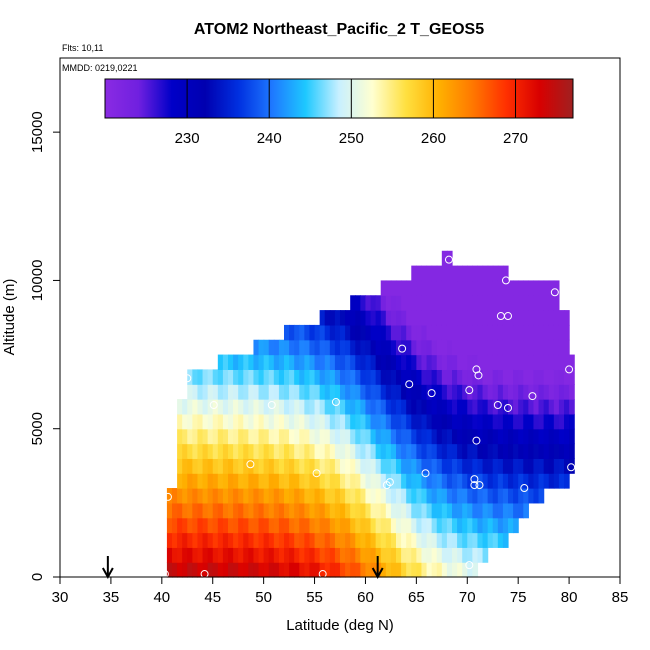  What do you see at coordinates (620, 597) in the screenshot?
I see `x-tick-label: 85` at bounding box center [620, 597].